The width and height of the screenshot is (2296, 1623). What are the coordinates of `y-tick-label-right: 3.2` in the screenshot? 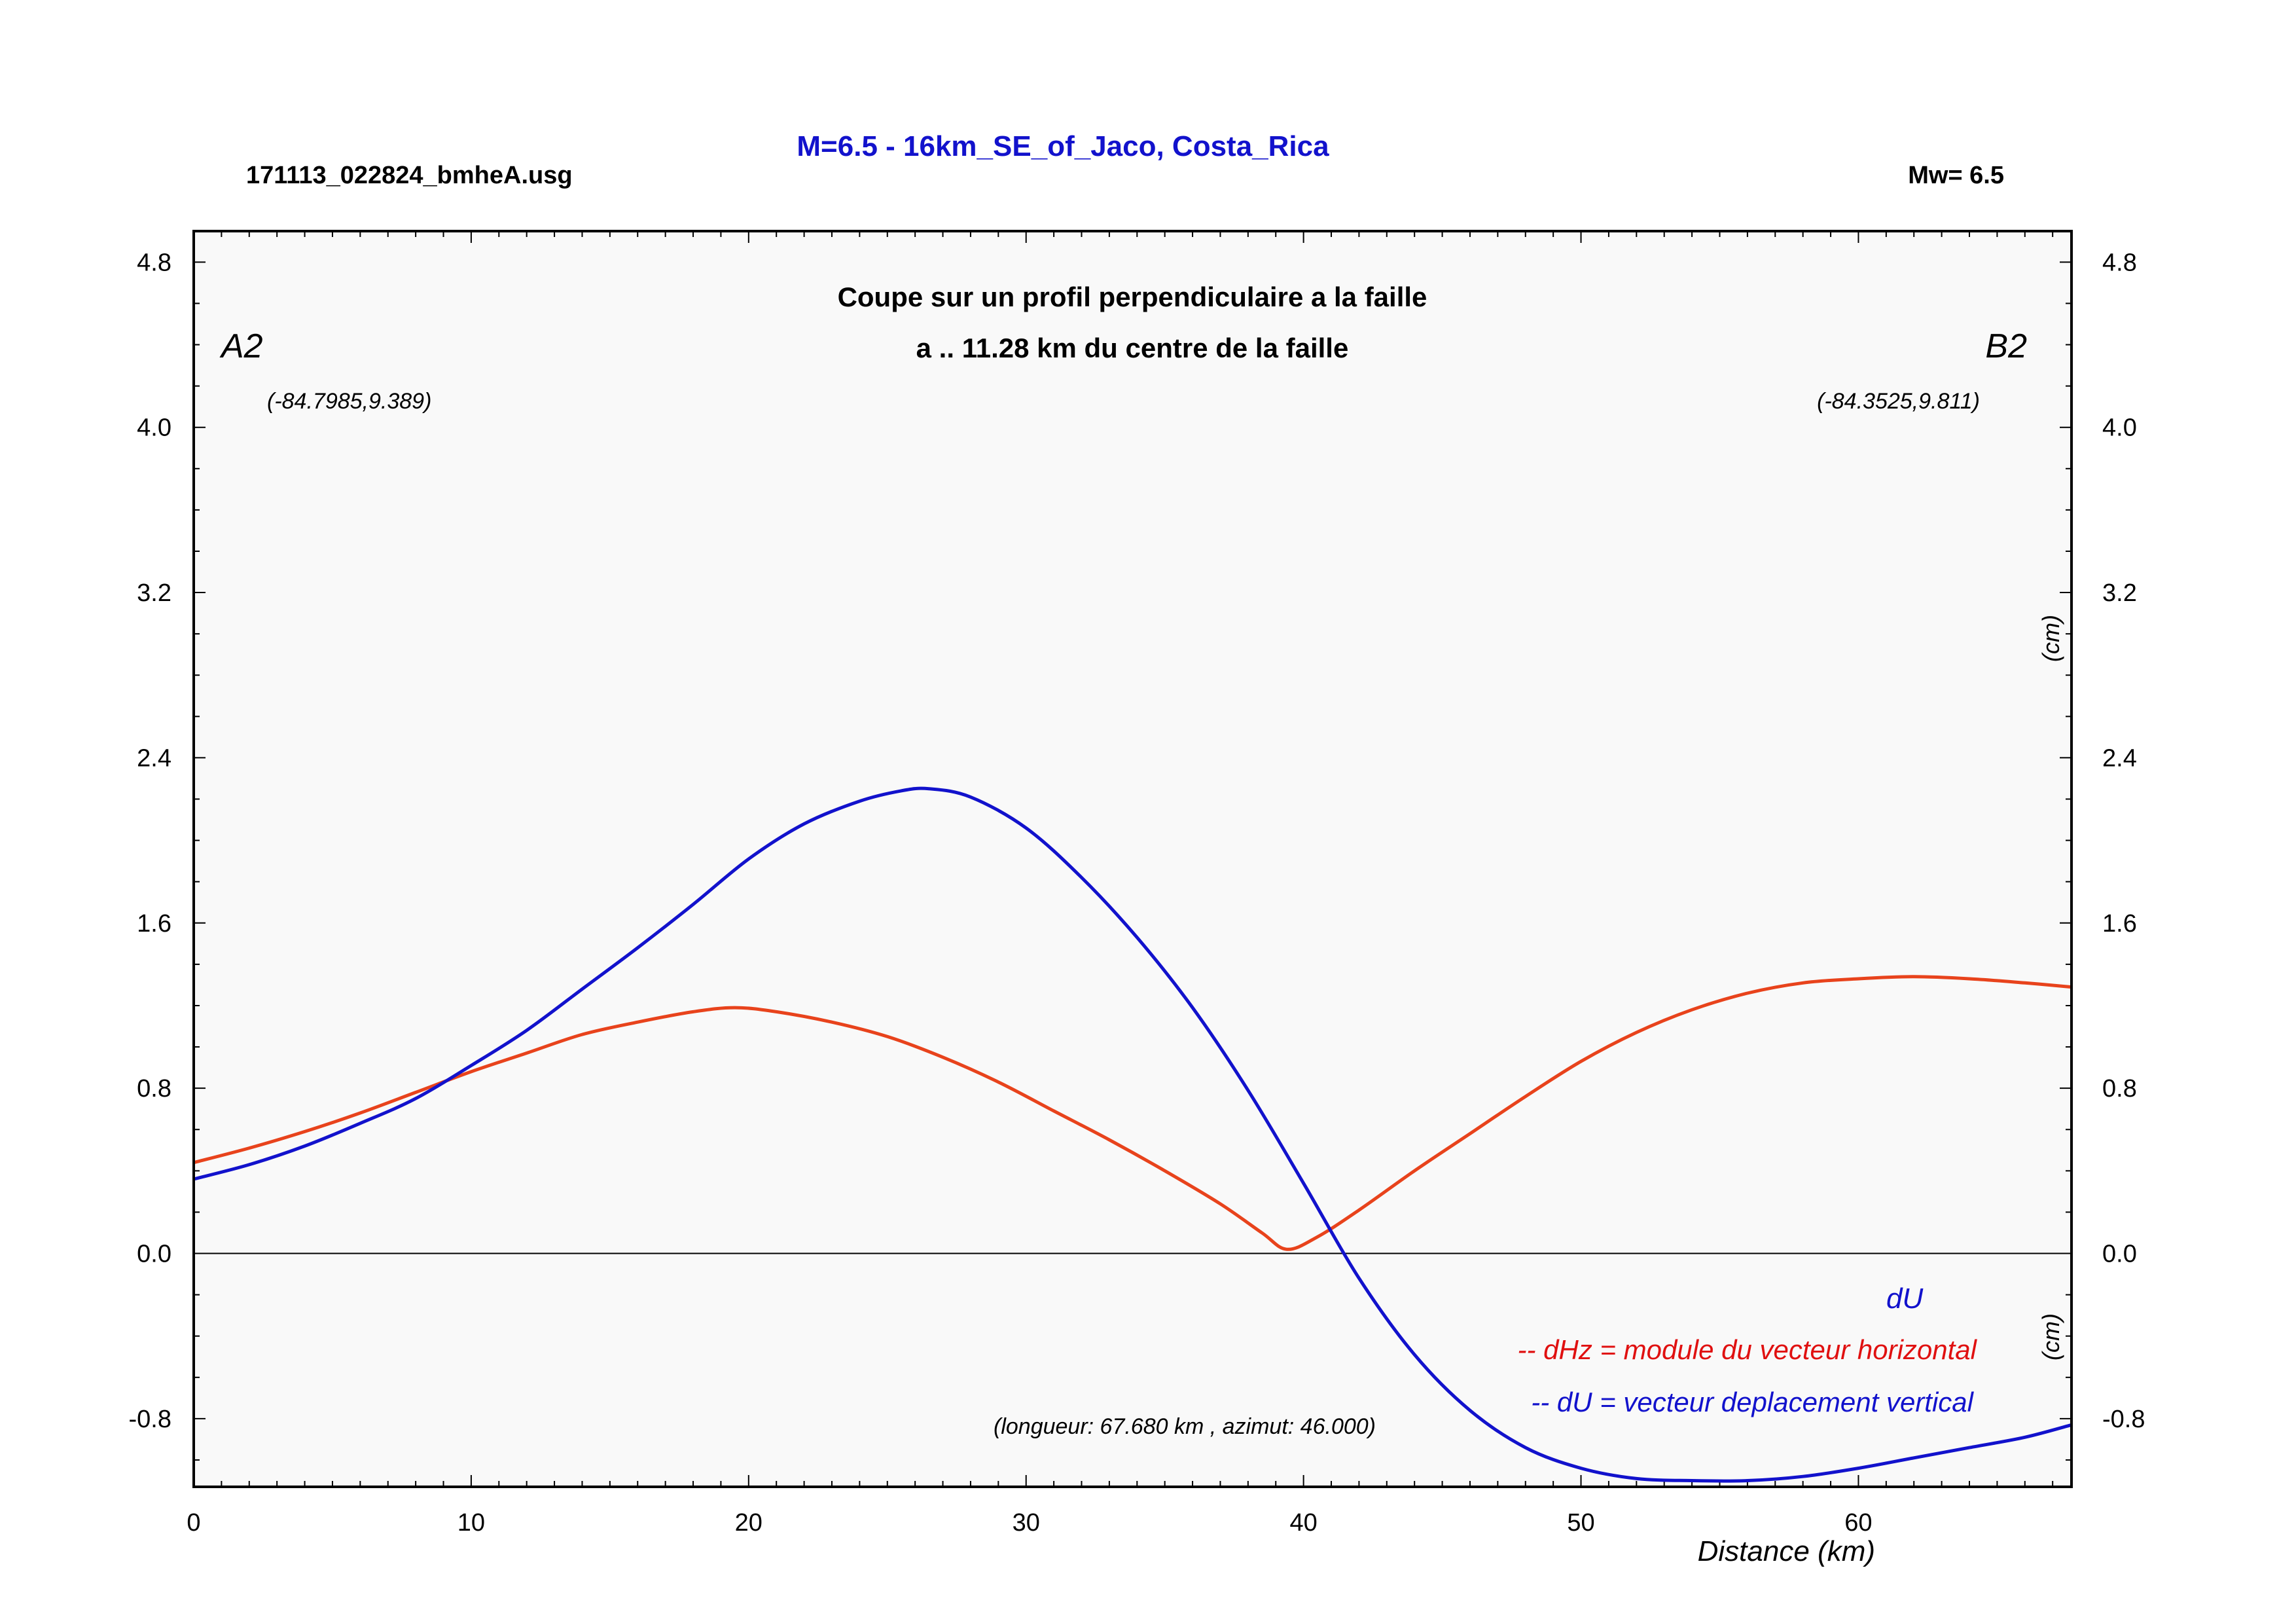 It's located at (2119, 593).